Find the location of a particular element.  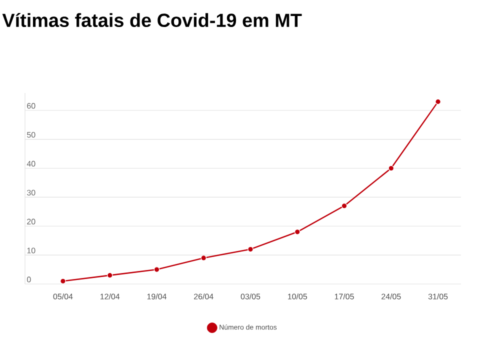

chart-title: Vítimas fatais de Covid-19 em MT is located at coordinates (152, 20).